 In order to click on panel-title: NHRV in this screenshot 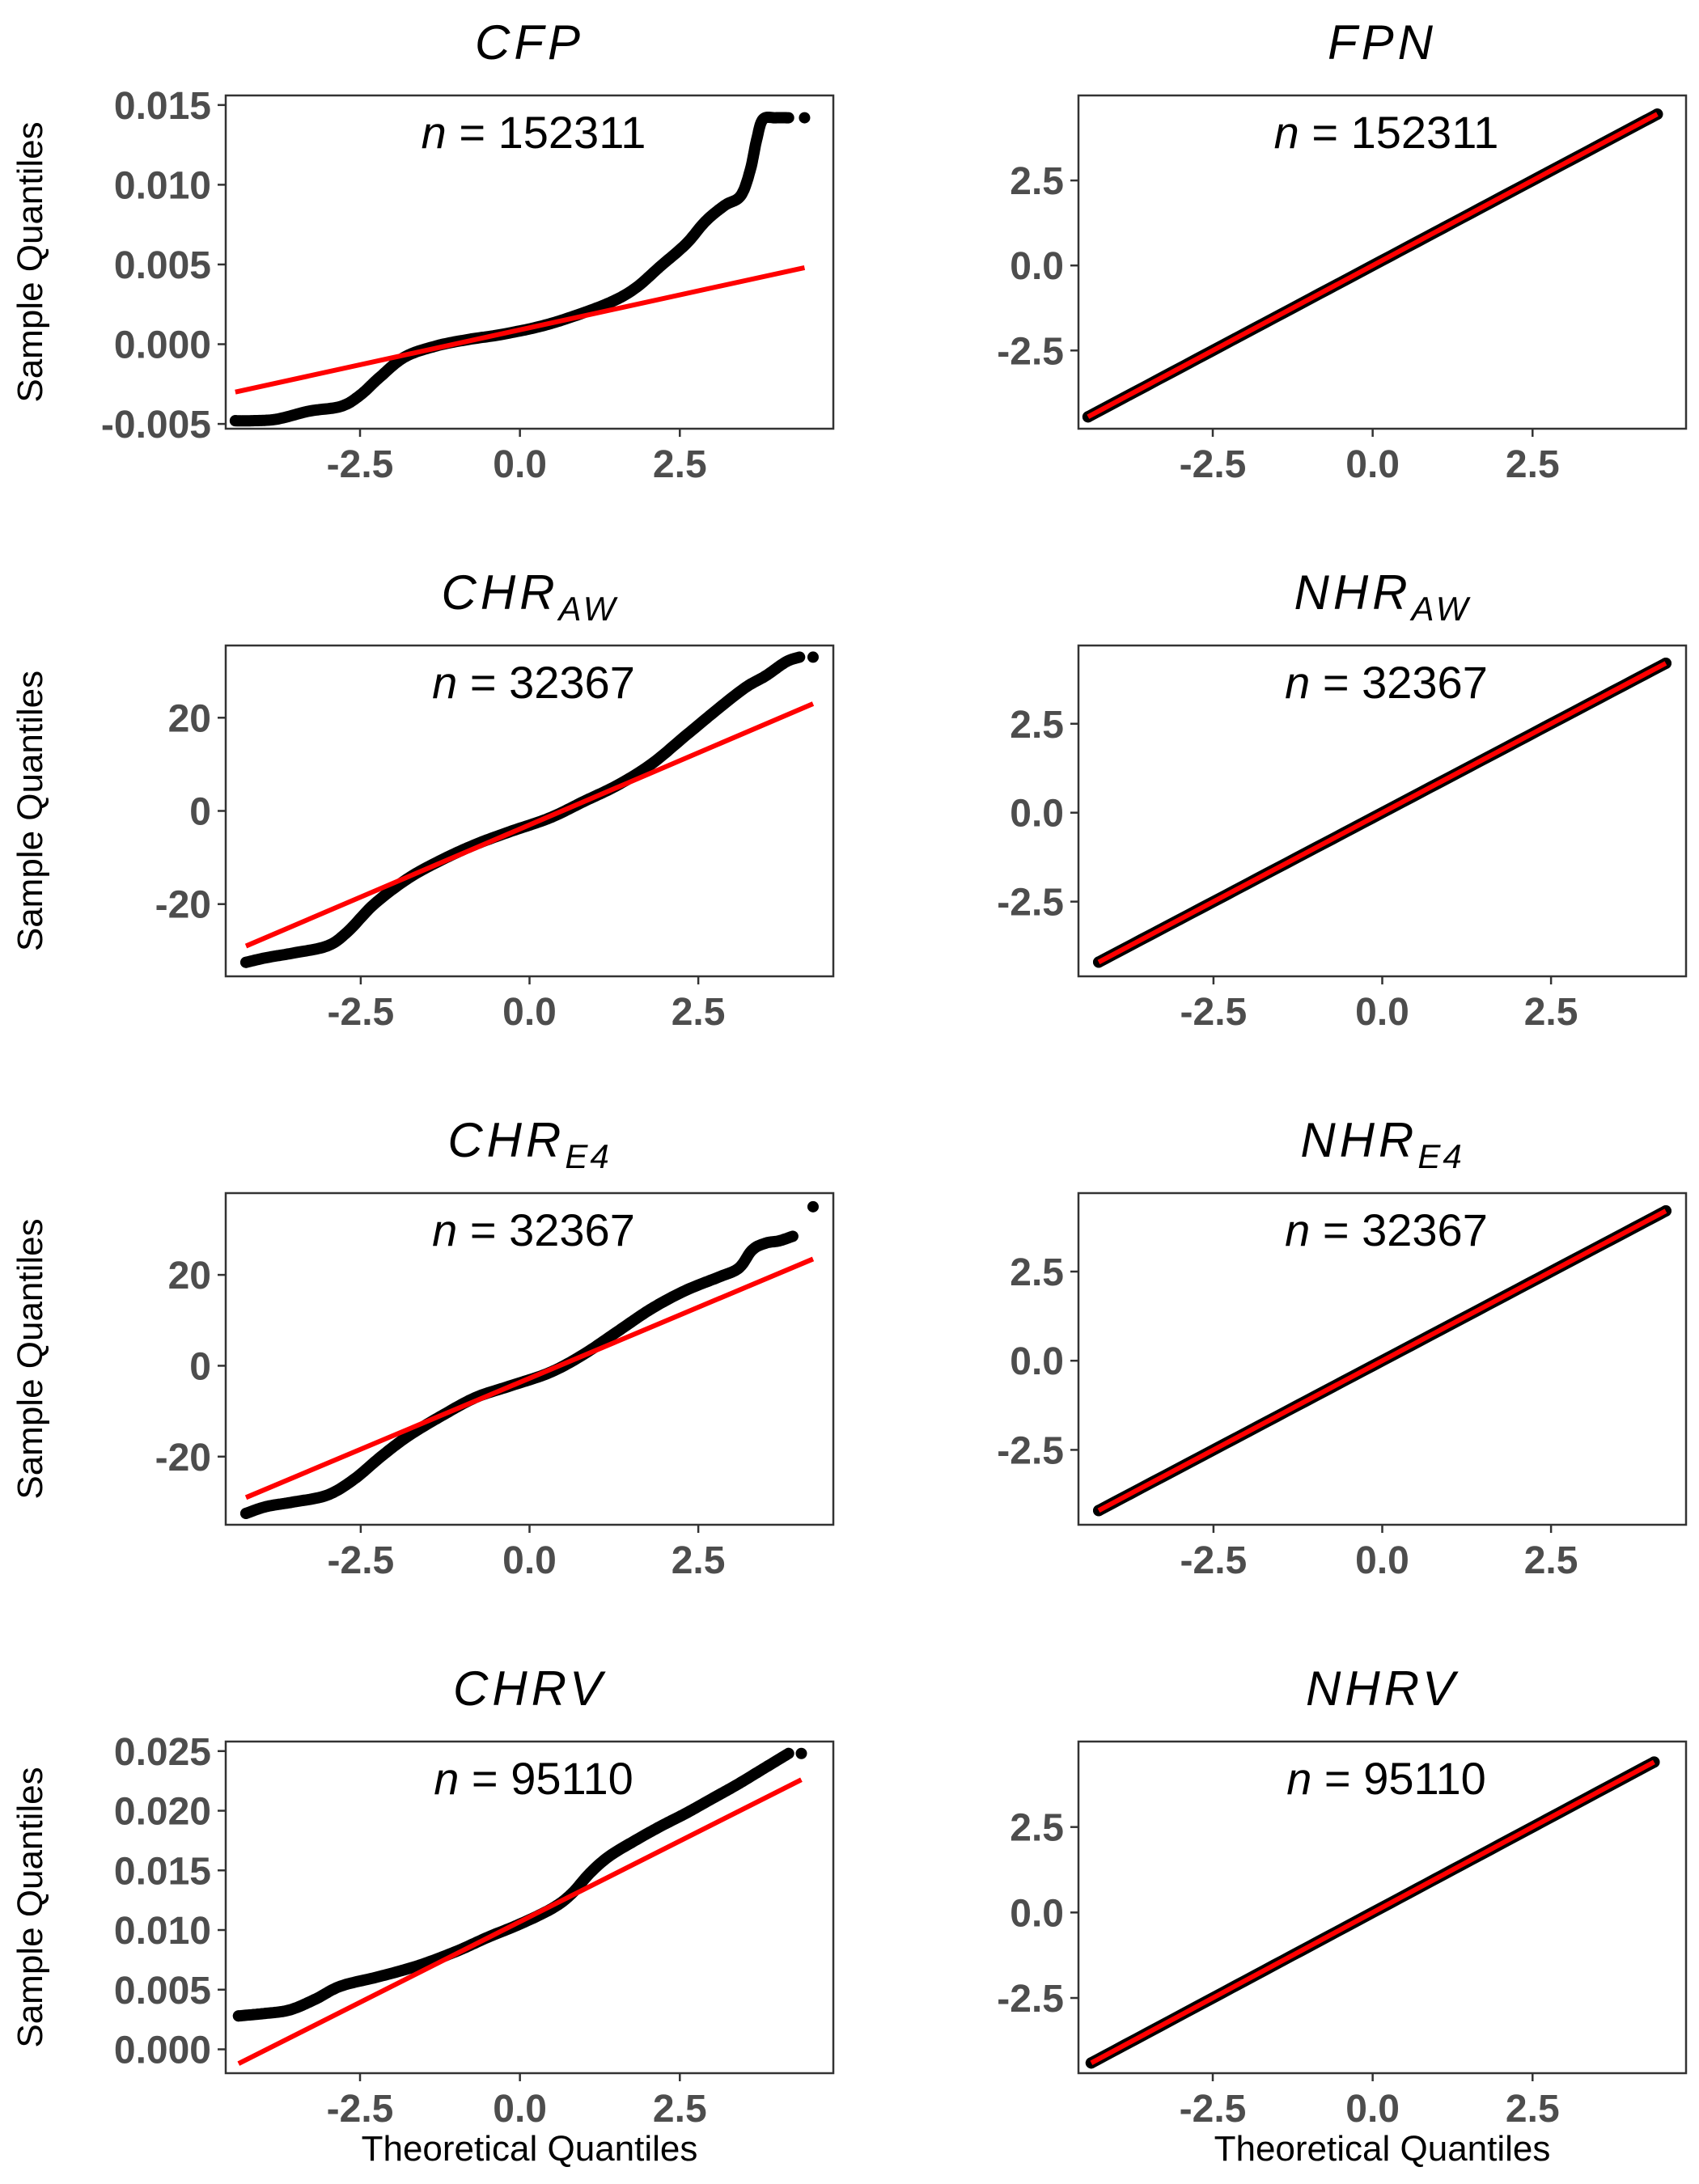, I will do `click(1382, 1688)`.